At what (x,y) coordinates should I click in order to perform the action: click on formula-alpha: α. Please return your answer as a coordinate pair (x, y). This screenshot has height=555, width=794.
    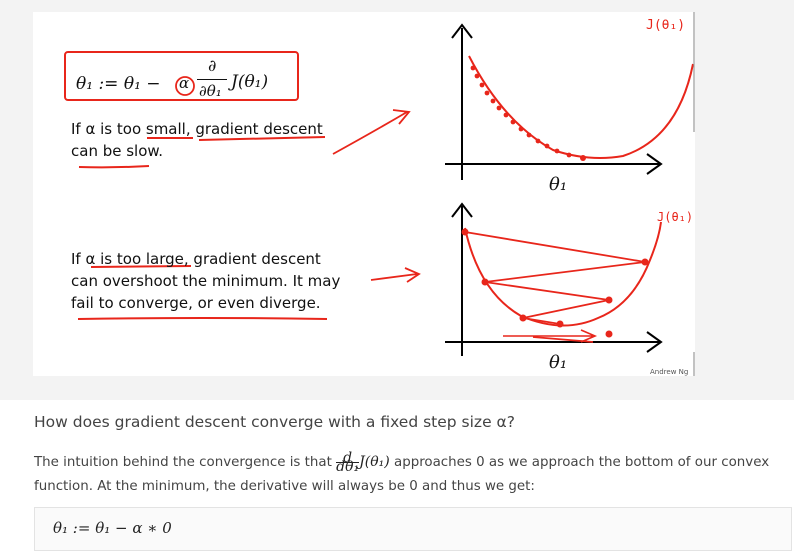
    Looking at the image, I should click on (184, 83).